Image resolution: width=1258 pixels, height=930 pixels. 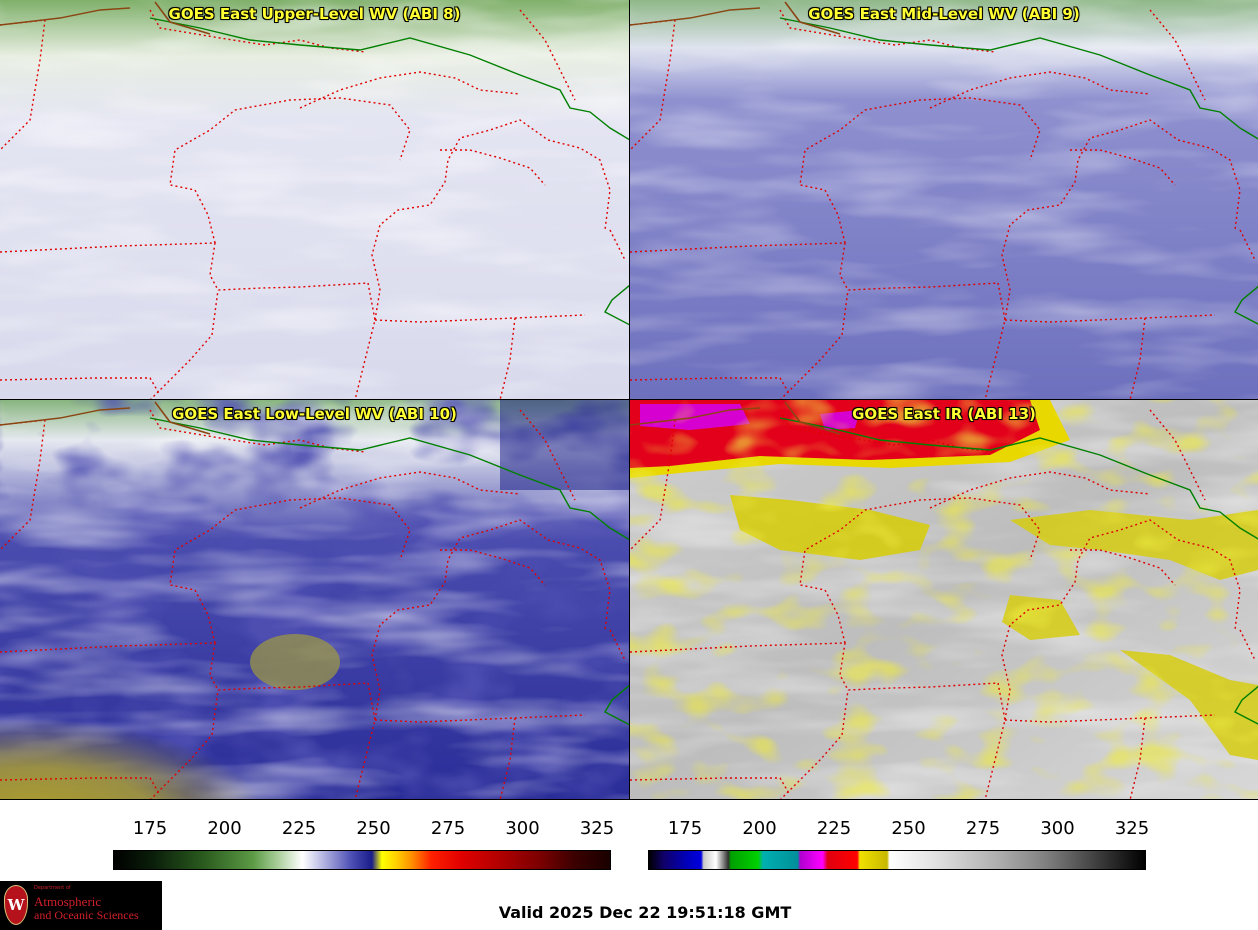 What do you see at coordinates (897, 860) in the screenshot?
I see `ir-colorbar-gradient` at bounding box center [897, 860].